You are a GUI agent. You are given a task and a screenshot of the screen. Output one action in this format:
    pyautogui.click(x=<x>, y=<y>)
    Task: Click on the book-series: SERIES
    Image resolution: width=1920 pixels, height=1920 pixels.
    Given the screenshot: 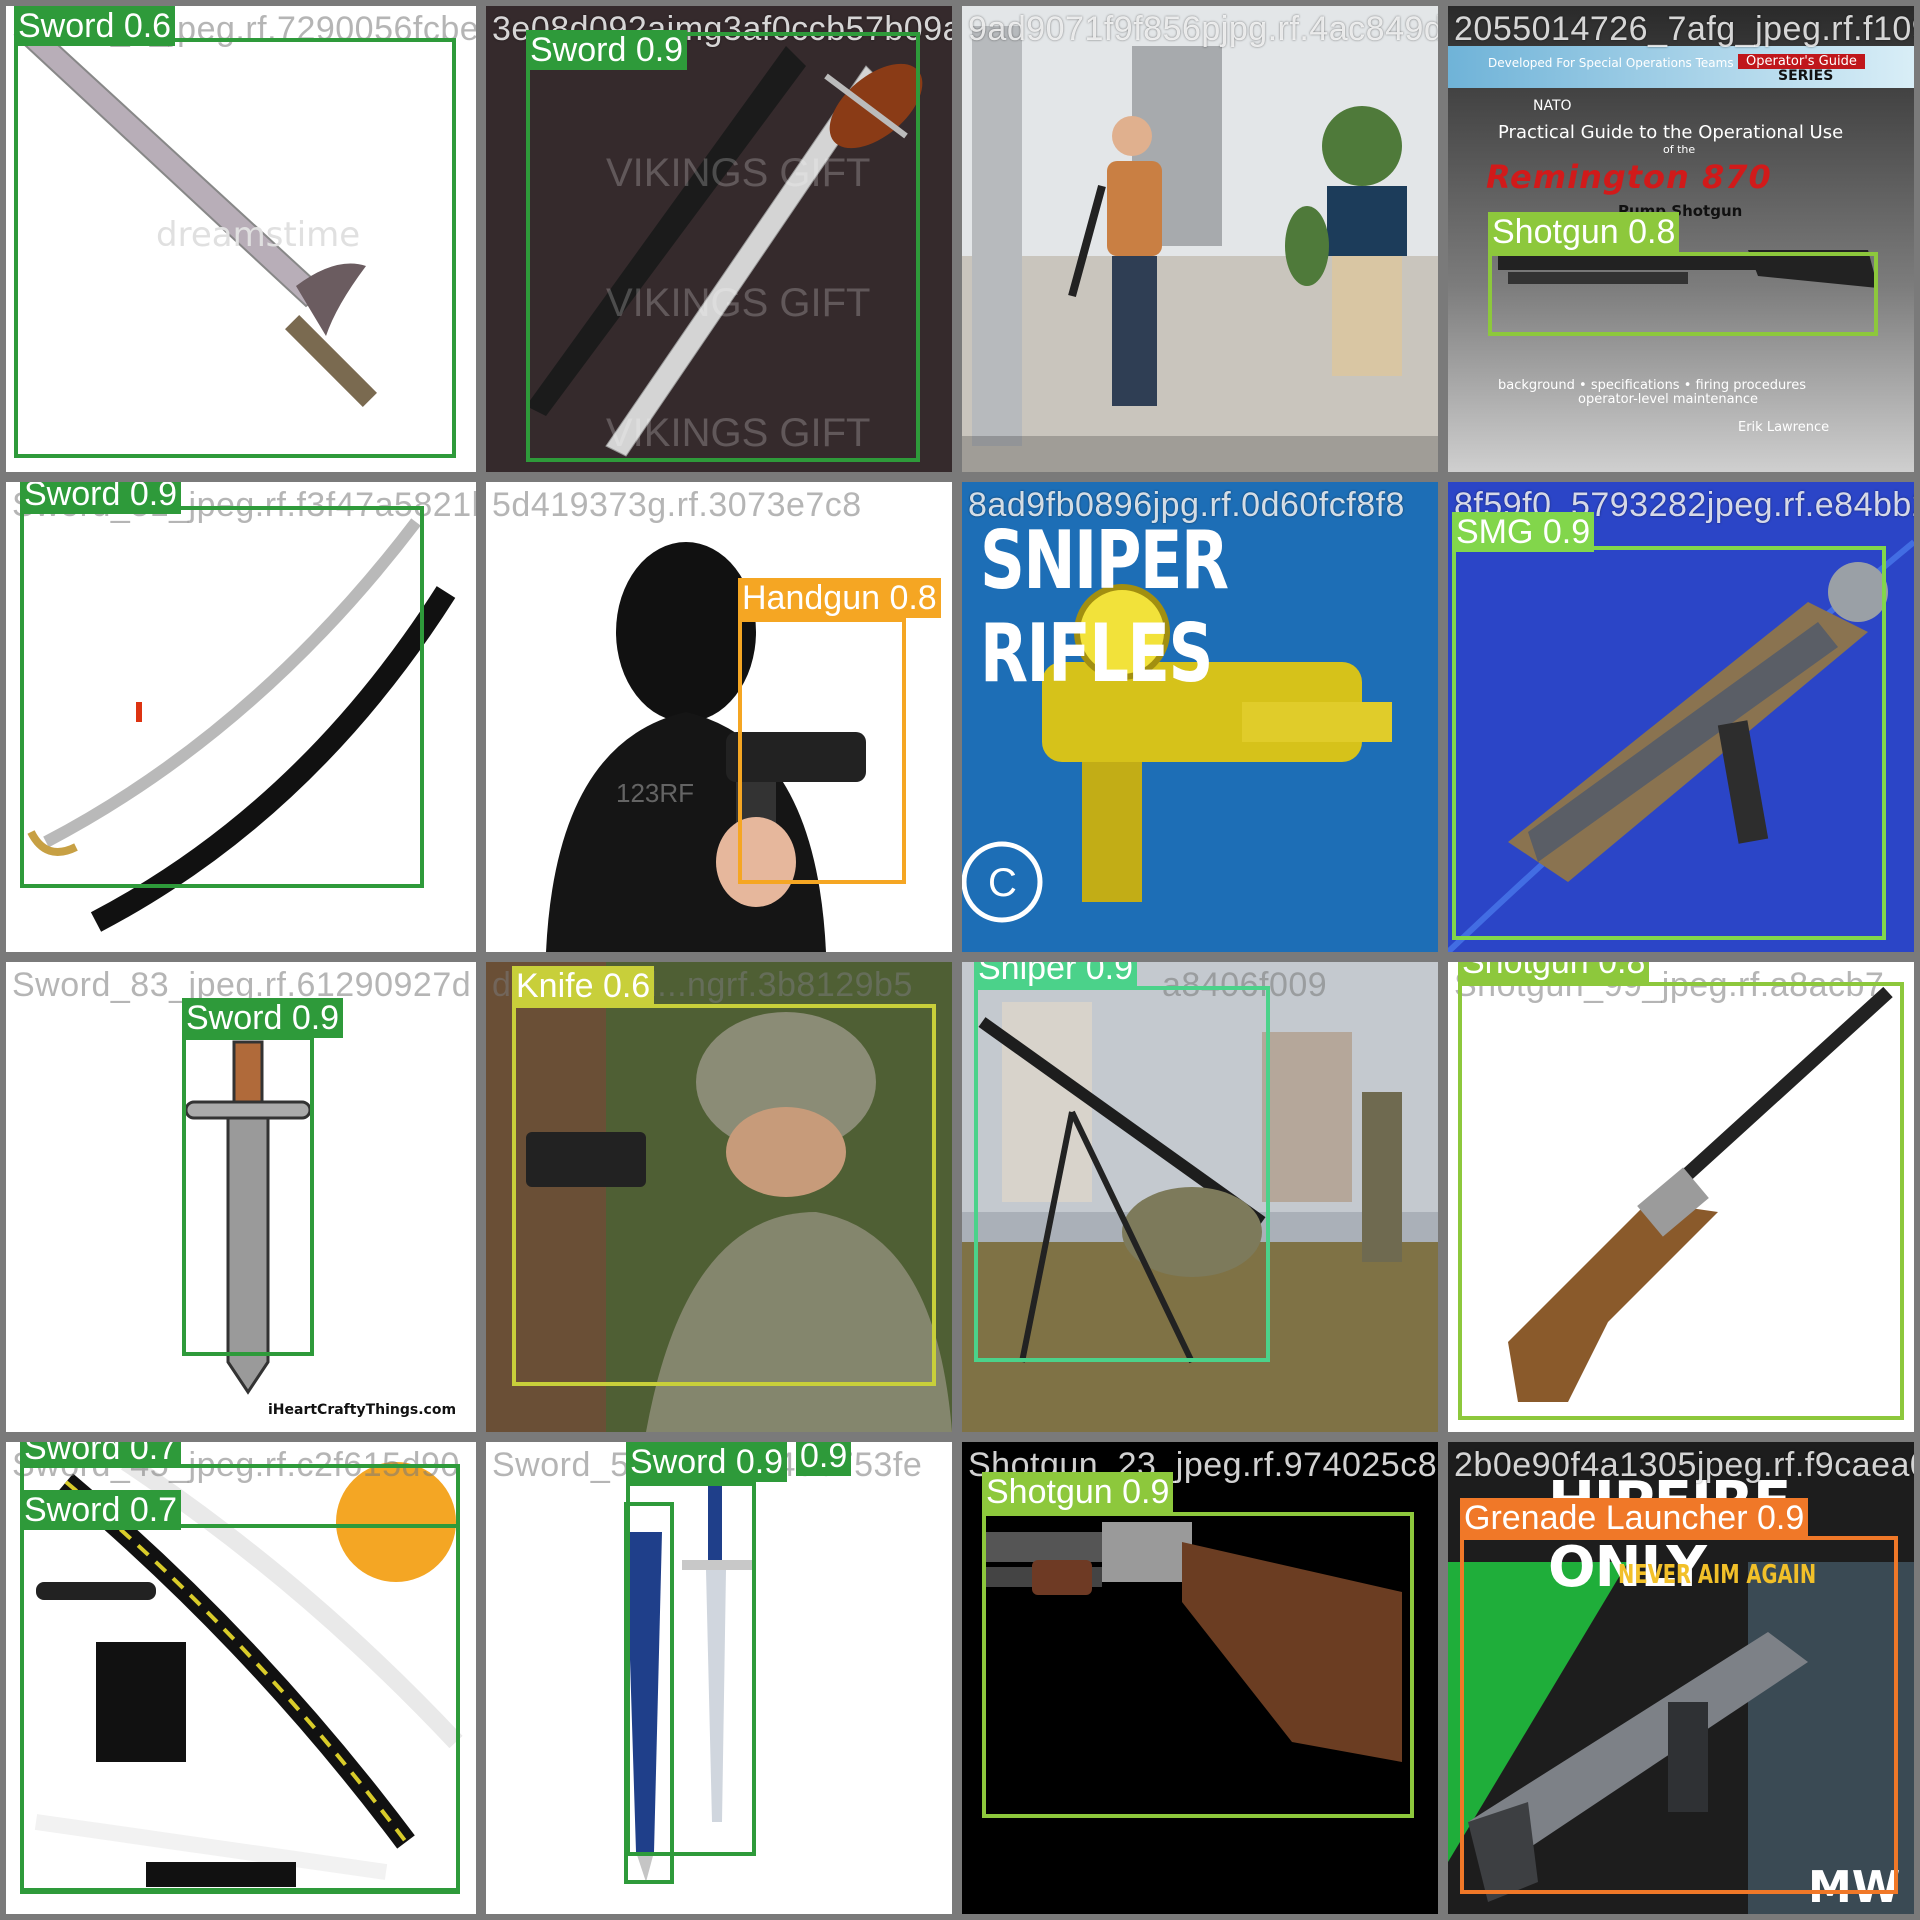 What is the action you would take?
    pyautogui.click(x=1806, y=76)
    